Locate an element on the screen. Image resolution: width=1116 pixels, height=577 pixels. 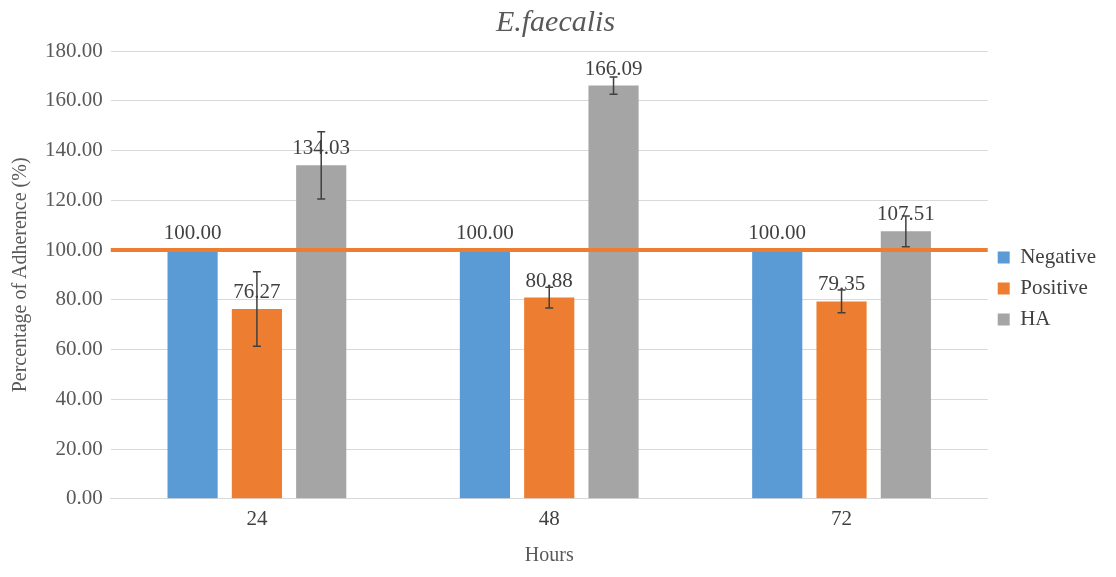
y-tick-label: 120.00 is located at coordinates (74, 198).